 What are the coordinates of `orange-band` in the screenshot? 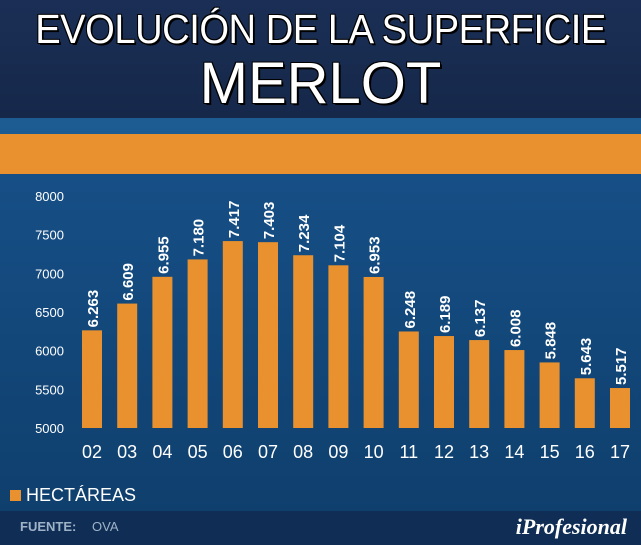 It's located at (320, 154).